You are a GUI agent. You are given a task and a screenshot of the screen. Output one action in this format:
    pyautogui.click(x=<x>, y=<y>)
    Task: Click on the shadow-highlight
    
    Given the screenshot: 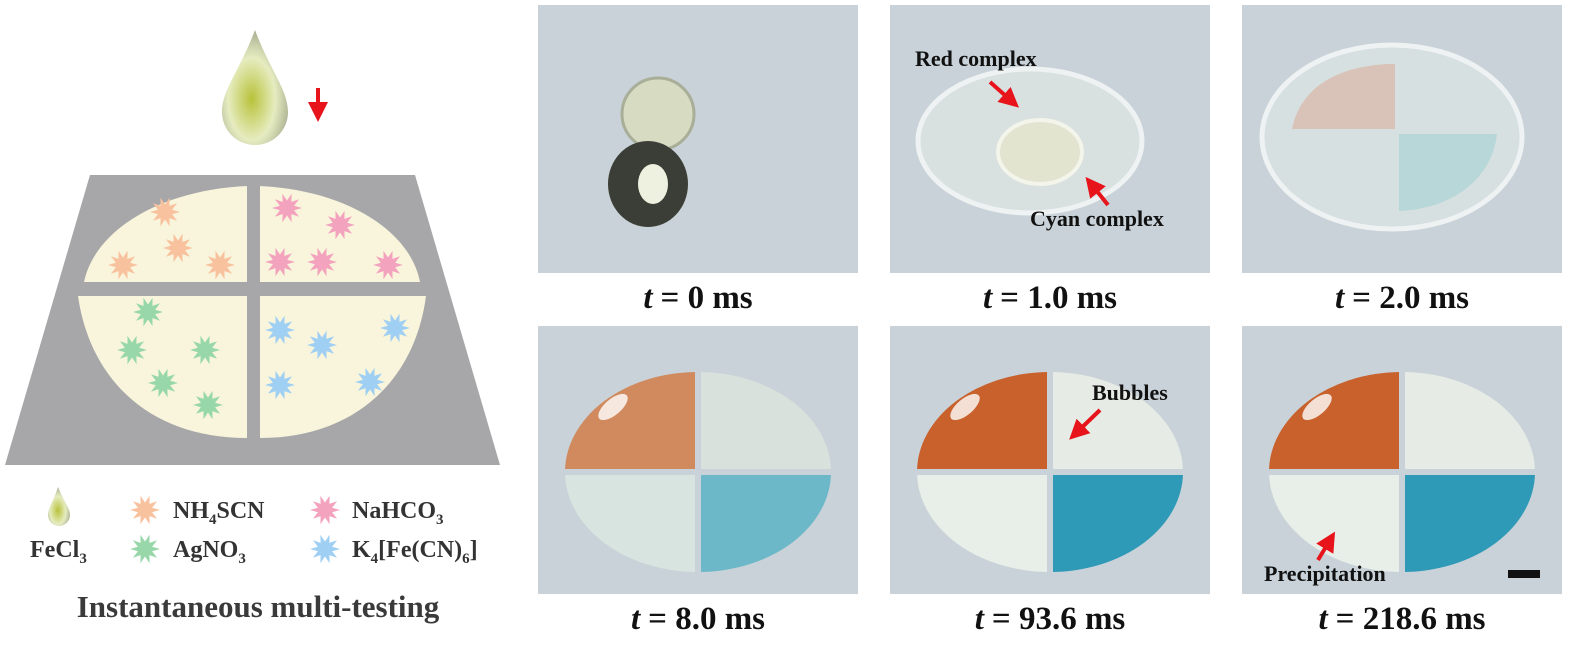 What is the action you would take?
    pyautogui.click(x=653, y=184)
    